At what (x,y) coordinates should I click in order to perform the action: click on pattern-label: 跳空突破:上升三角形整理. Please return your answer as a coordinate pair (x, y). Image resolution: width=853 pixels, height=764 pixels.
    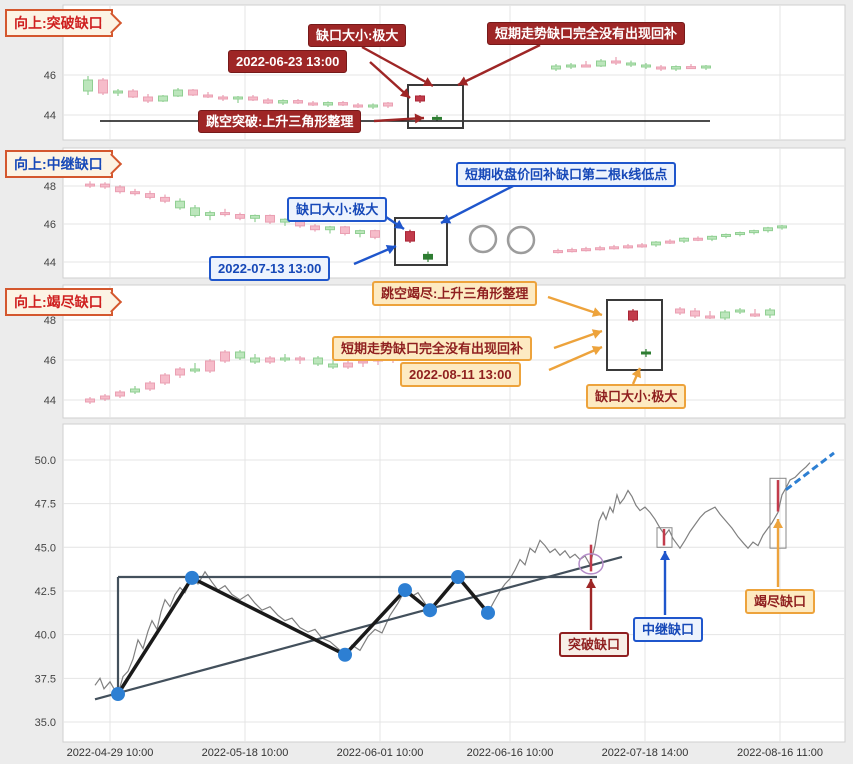
    Looking at the image, I should click on (280, 121).